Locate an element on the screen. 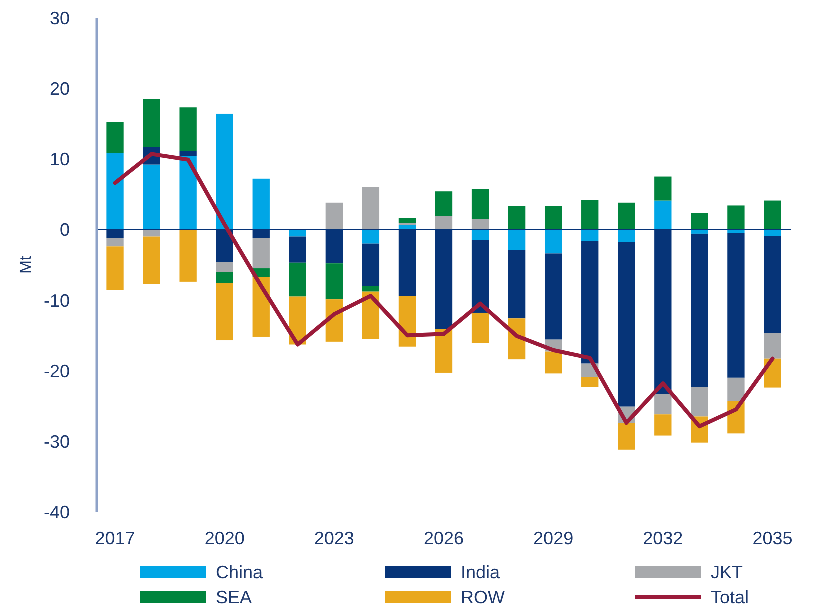  x-tick-label: 2023 is located at coordinates (334, 538).